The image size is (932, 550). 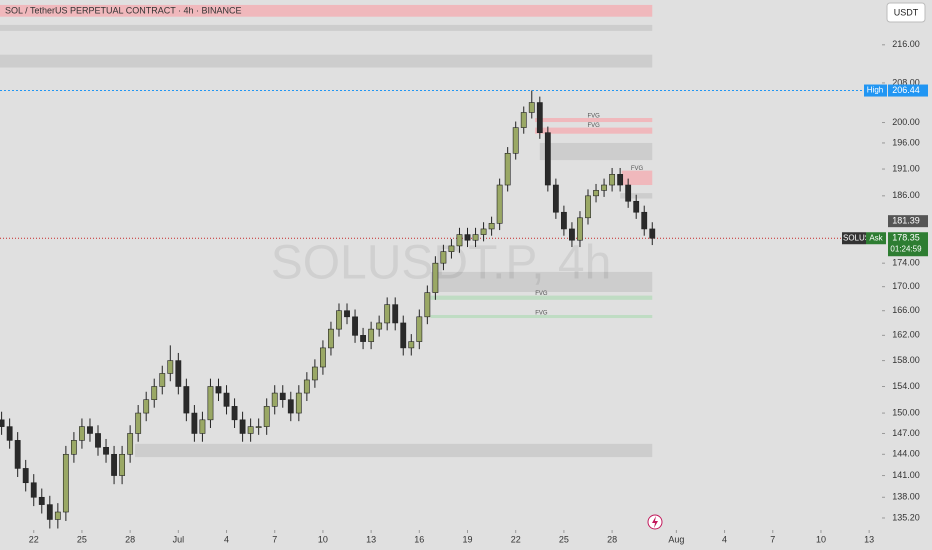 What do you see at coordinates (906, 238) in the screenshot?
I see `last-price: 178.35` at bounding box center [906, 238].